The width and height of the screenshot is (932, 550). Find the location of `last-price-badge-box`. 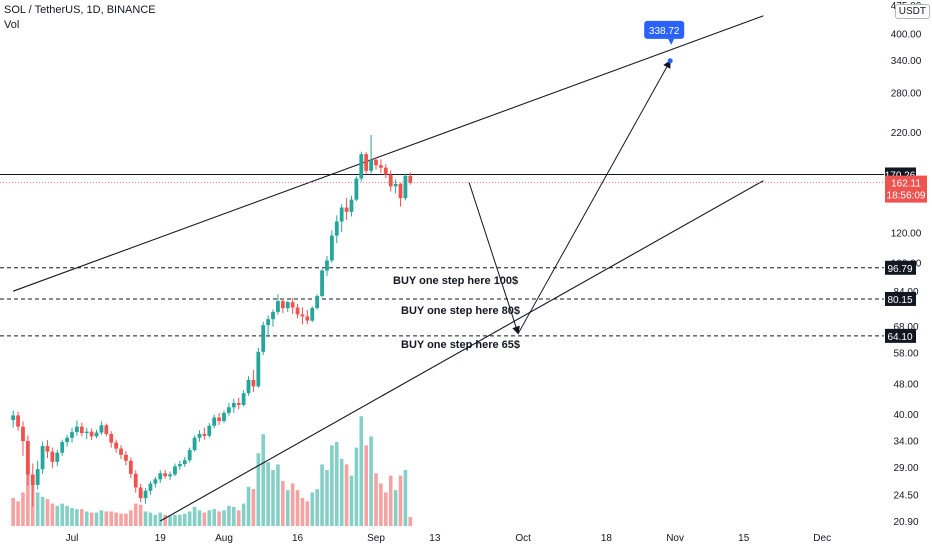

last-price-badge-box is located at coordinates (906, 189).